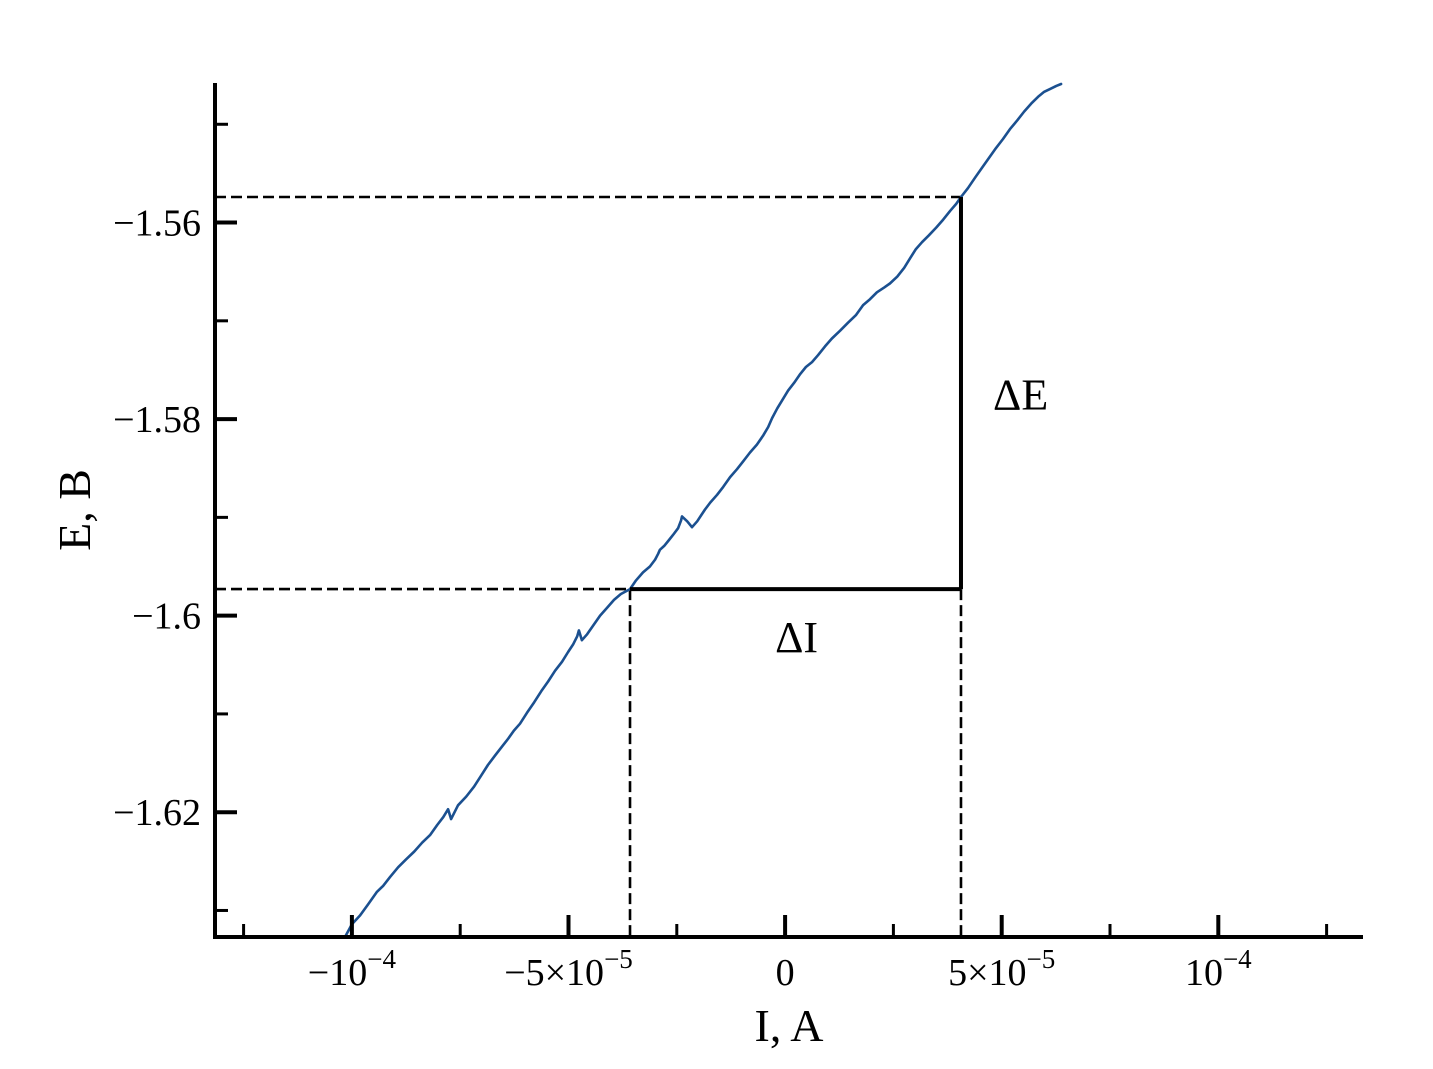 This screenshot has height=1069, width=1433. What do you see at coordinates (1218, 969) in the screenshot?
I see `x-tick-label: 10−4` at bounding box center [1218, 969].